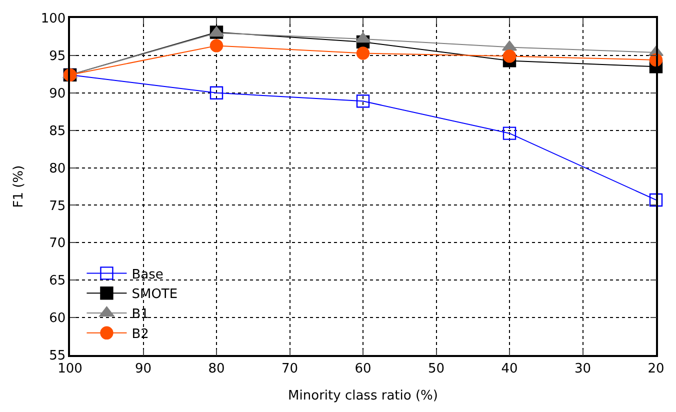 The width and height of the screenshot is (676, 412). What do you see at coordinates (57, 168) in the screenshot?
I see `y-tick-label: 80` at bounding box center [57, 168].